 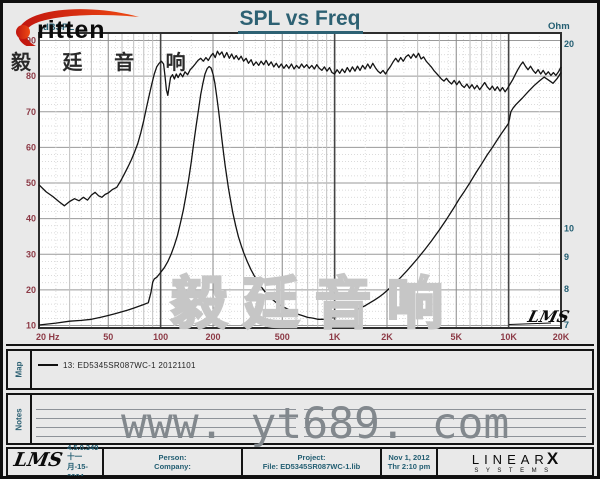 What do you see at coordinates (172, 466) in the screenshot?
I see `company-label: Company:` at bounding box center [172, 466].